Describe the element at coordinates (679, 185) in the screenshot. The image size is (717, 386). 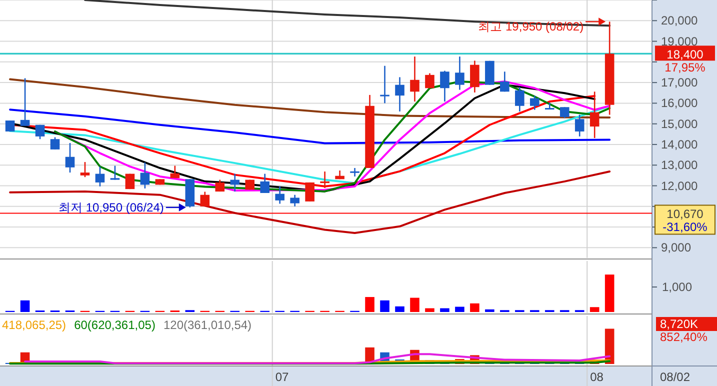
I see `y-tick-label: 12,000` at that location.